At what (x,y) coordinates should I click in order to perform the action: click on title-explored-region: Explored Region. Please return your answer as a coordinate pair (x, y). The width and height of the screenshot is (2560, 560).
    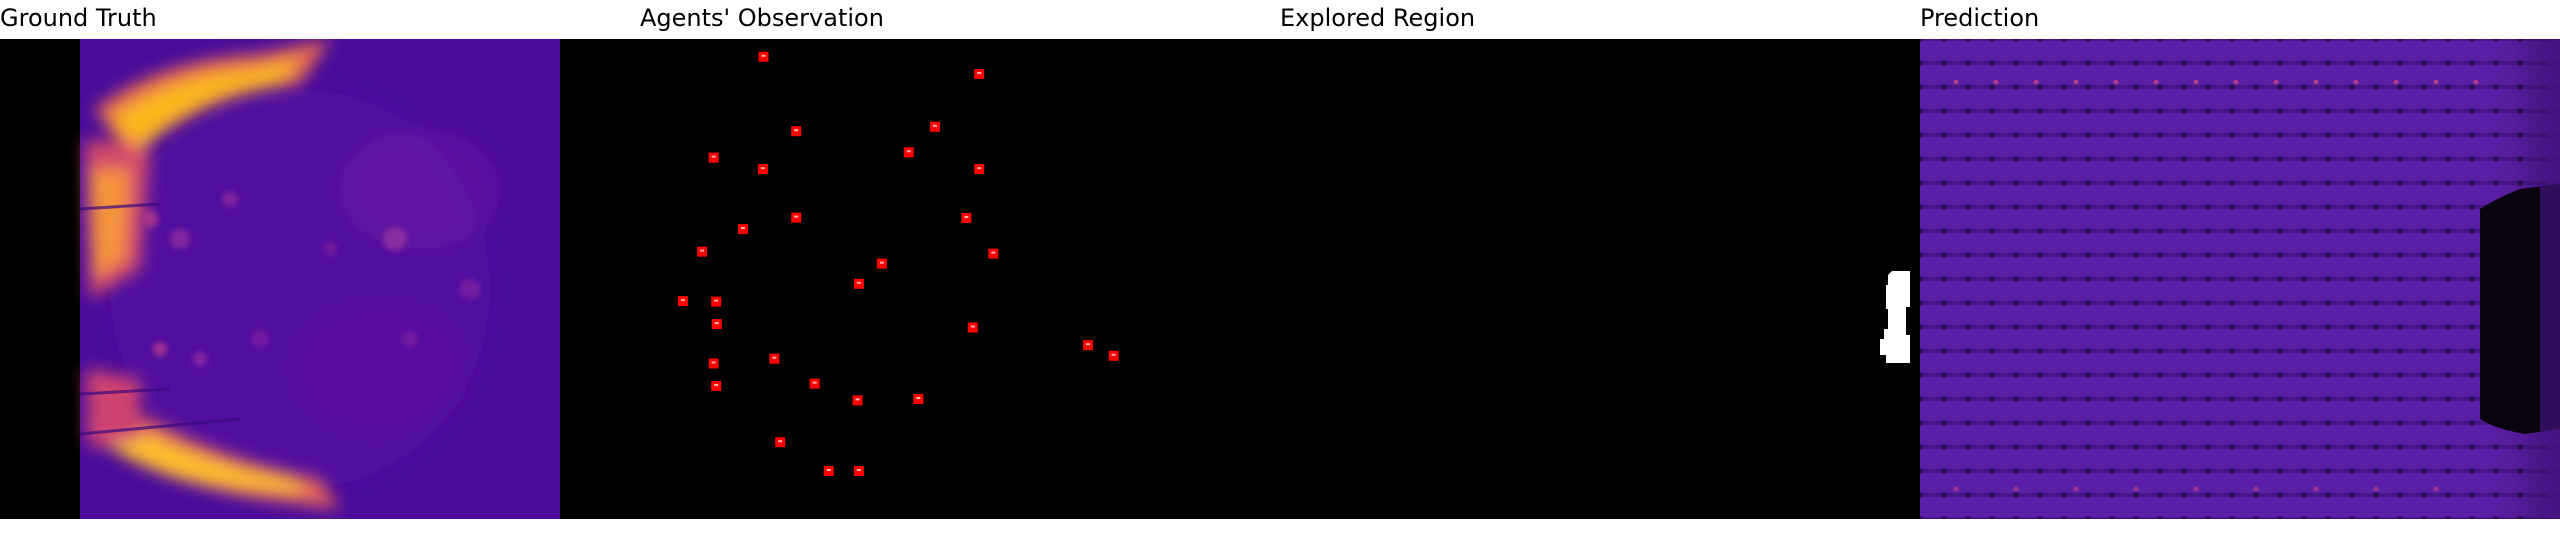
    Looking at the image, I should click on (1378, 18).